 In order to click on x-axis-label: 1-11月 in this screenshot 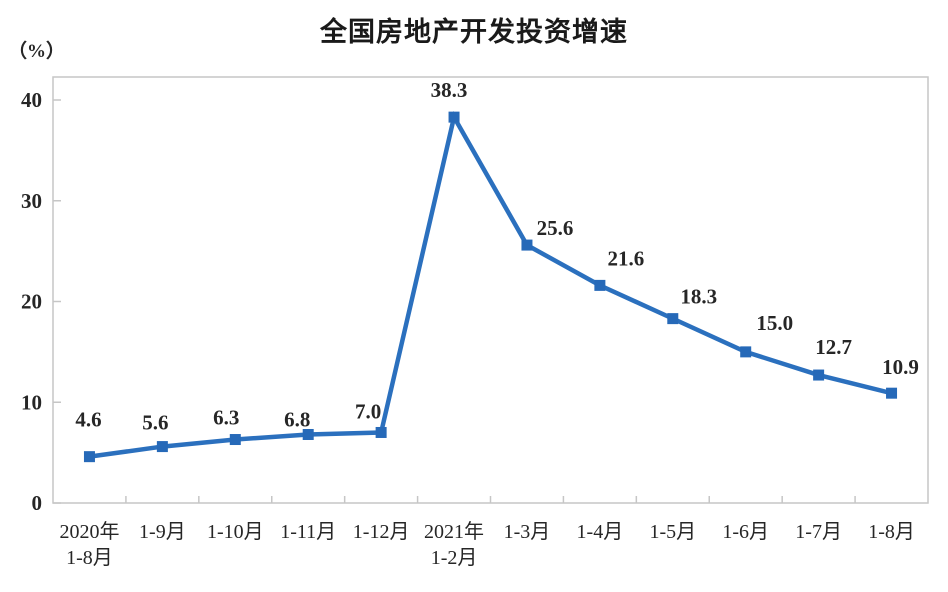, I will do `click(308, 532)`.